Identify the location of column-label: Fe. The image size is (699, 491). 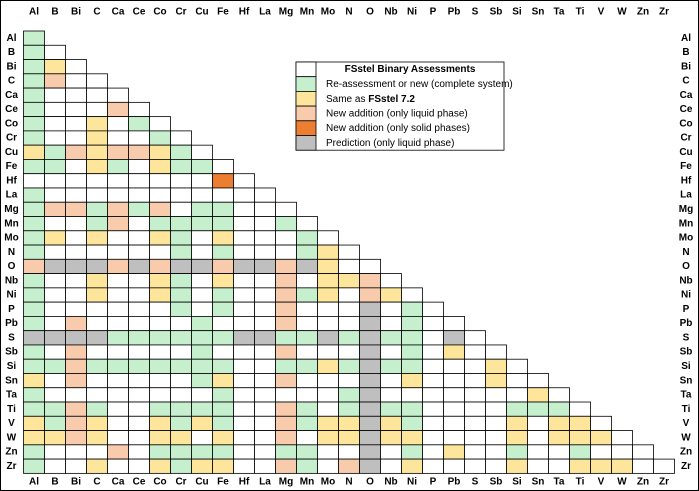
(223, 482).